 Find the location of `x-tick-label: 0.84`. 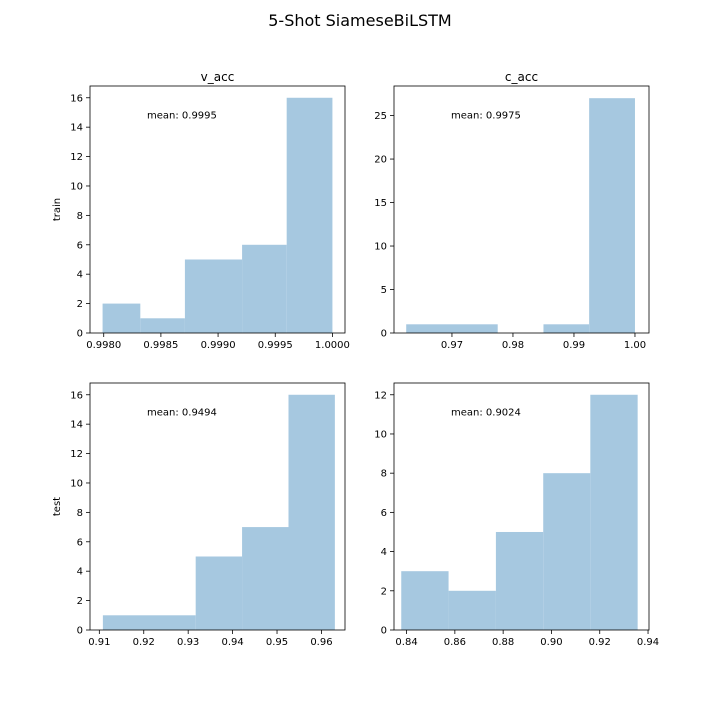

x-tick-label: 0.84 is located at coordinates (406, 642).